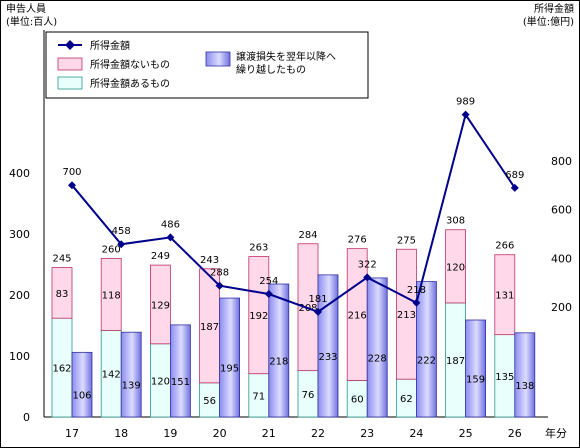 This screenshot has height=448, width=580. Describe the element at coordinates (475, 380) in the screenshot. I see `value-label-carryover: 159` at that location.